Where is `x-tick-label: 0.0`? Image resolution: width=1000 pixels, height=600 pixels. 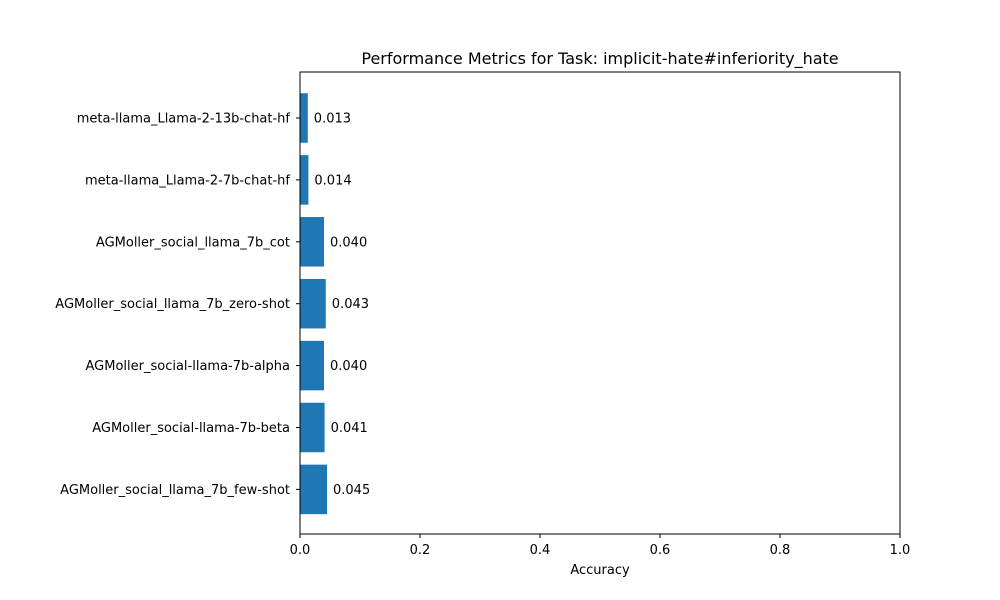
x-tick-label: 0.0 is located at coordinates (300, 550).